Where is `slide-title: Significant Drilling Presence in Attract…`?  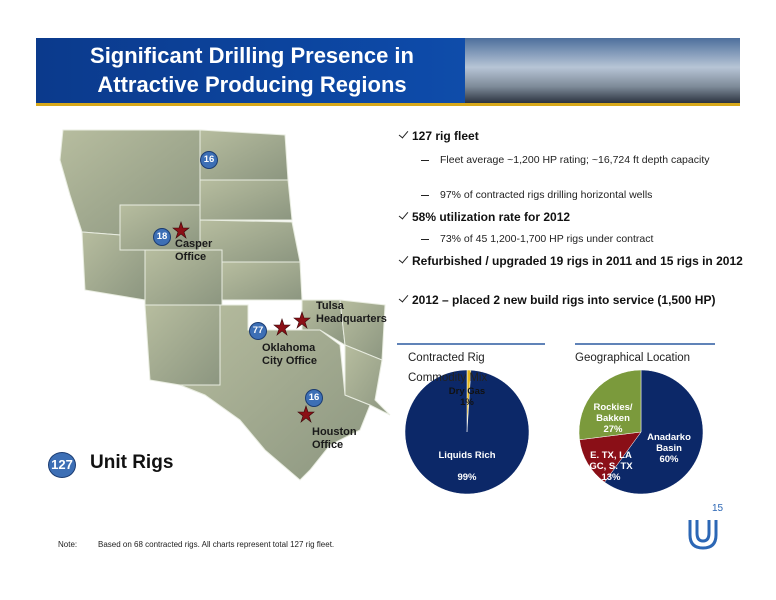
slide-title: Significant Drilling Presence in Attract… is located at coordinates (252, 70).